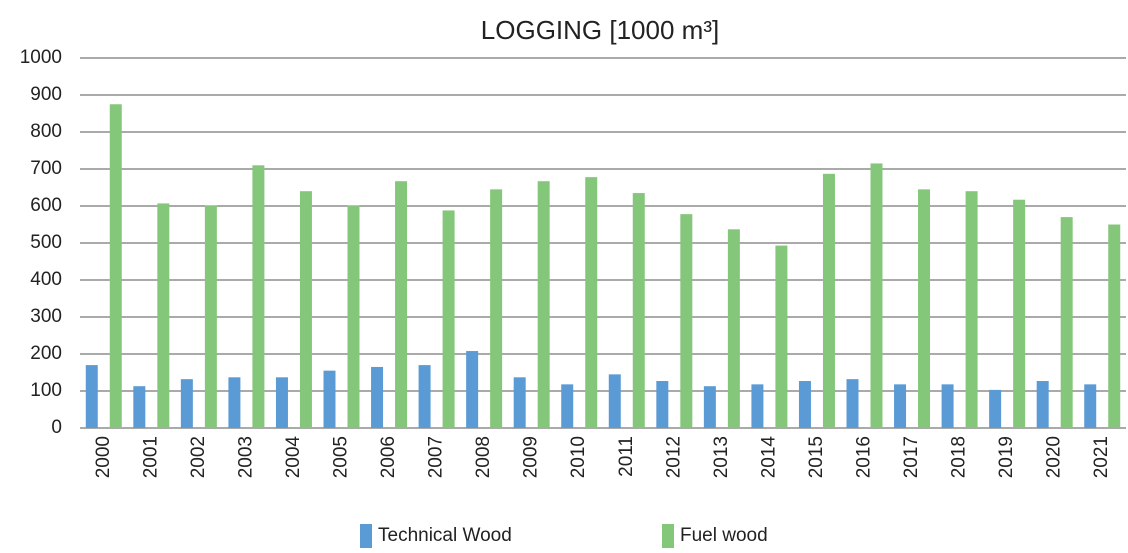  I want to click on x-tick-label: 2016, so click(864, 457).